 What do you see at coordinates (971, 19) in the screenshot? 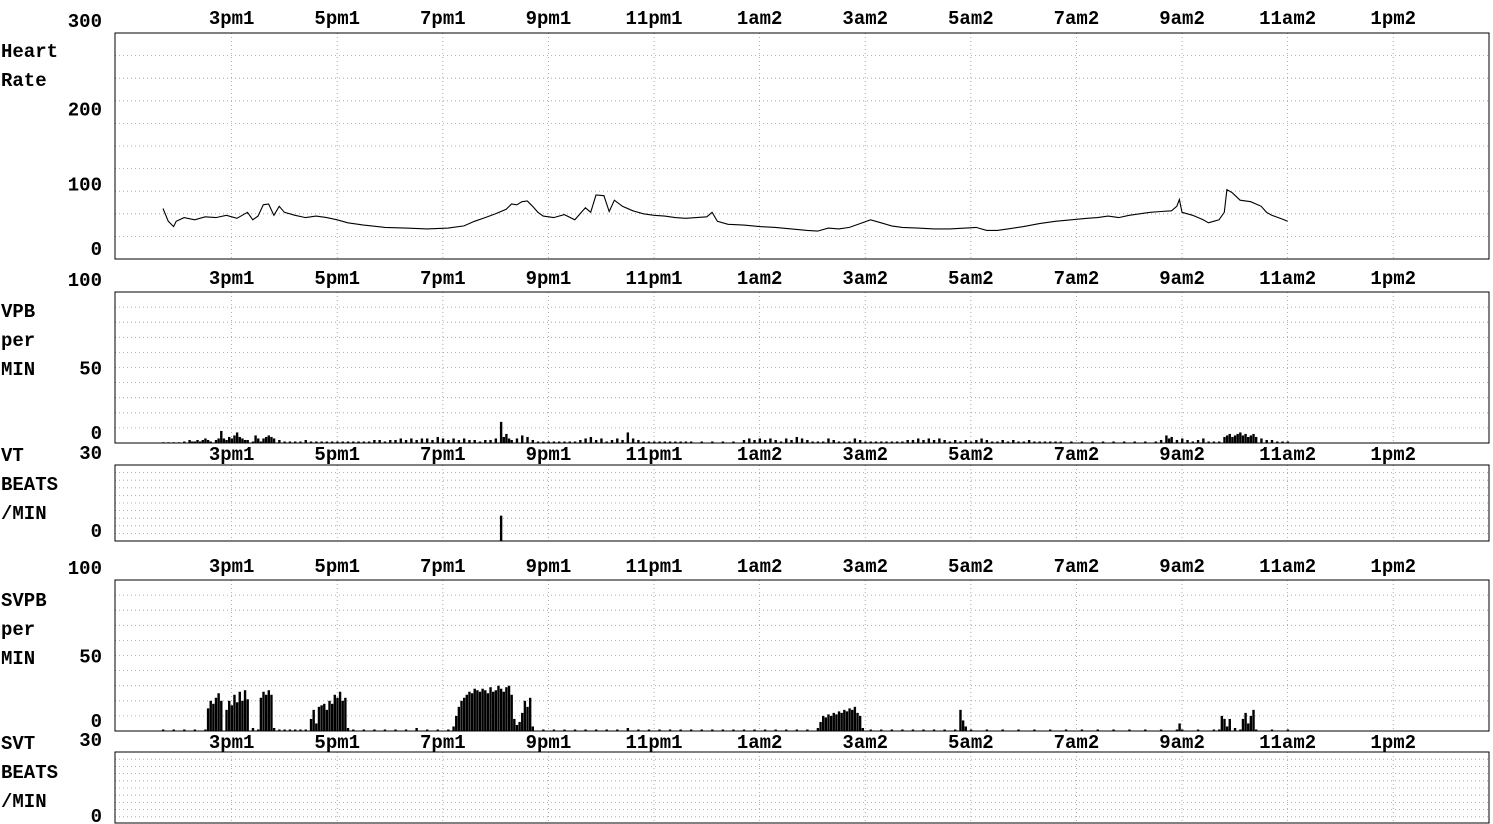
I see `time-tick-label: 5am2` at bounding box center [971, 19].